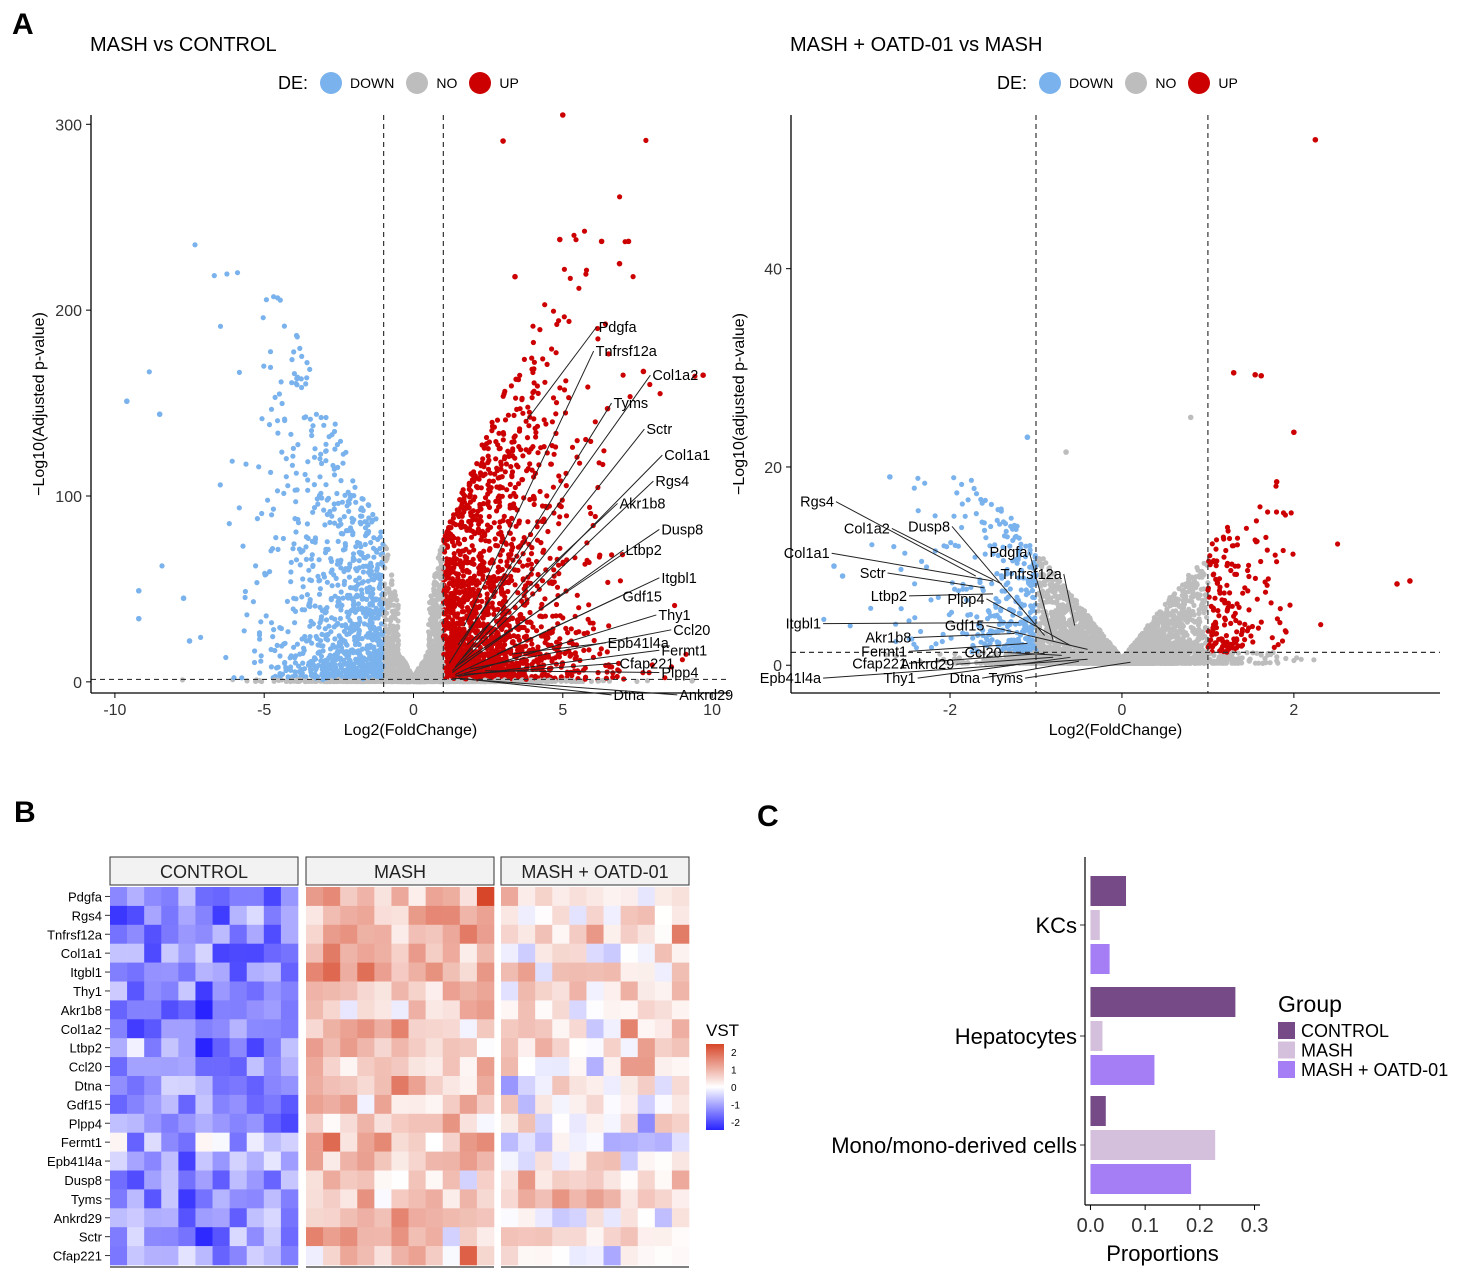  What do you see at coordinates (417, 83) in the screenshot?
I see `no-legend-dot` at bounding box center [417, 83].